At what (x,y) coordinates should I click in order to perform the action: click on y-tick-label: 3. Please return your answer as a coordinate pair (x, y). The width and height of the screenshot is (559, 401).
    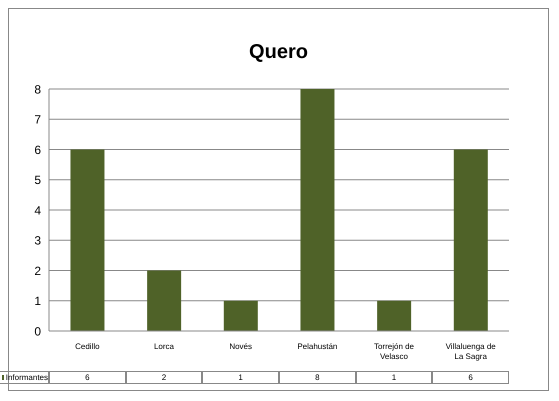
    Looking at the image, I should click on (38, 241).